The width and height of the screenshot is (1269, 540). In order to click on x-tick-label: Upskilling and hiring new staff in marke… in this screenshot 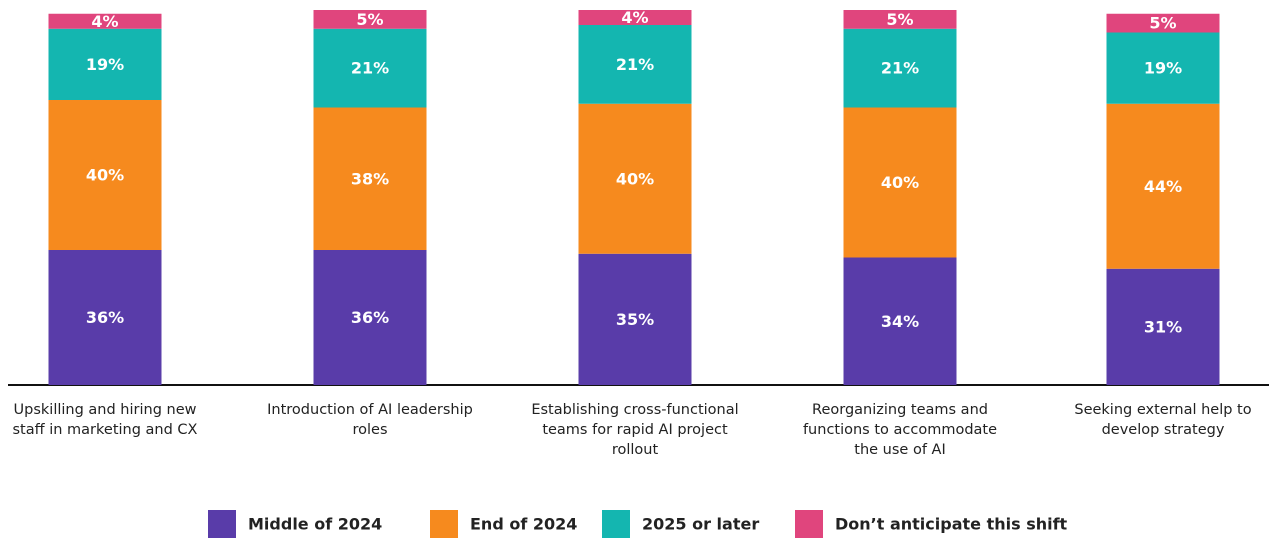, I will do `click(105, 420)`.